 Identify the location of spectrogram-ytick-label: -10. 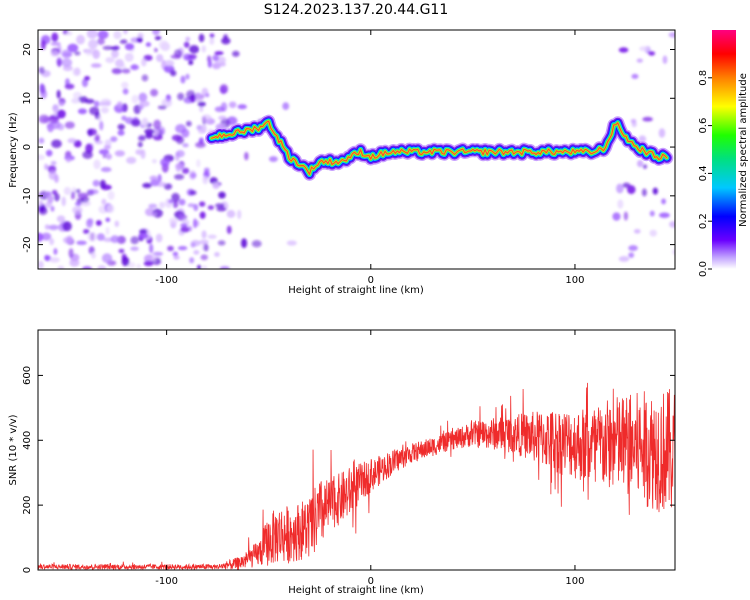
(27, 196).